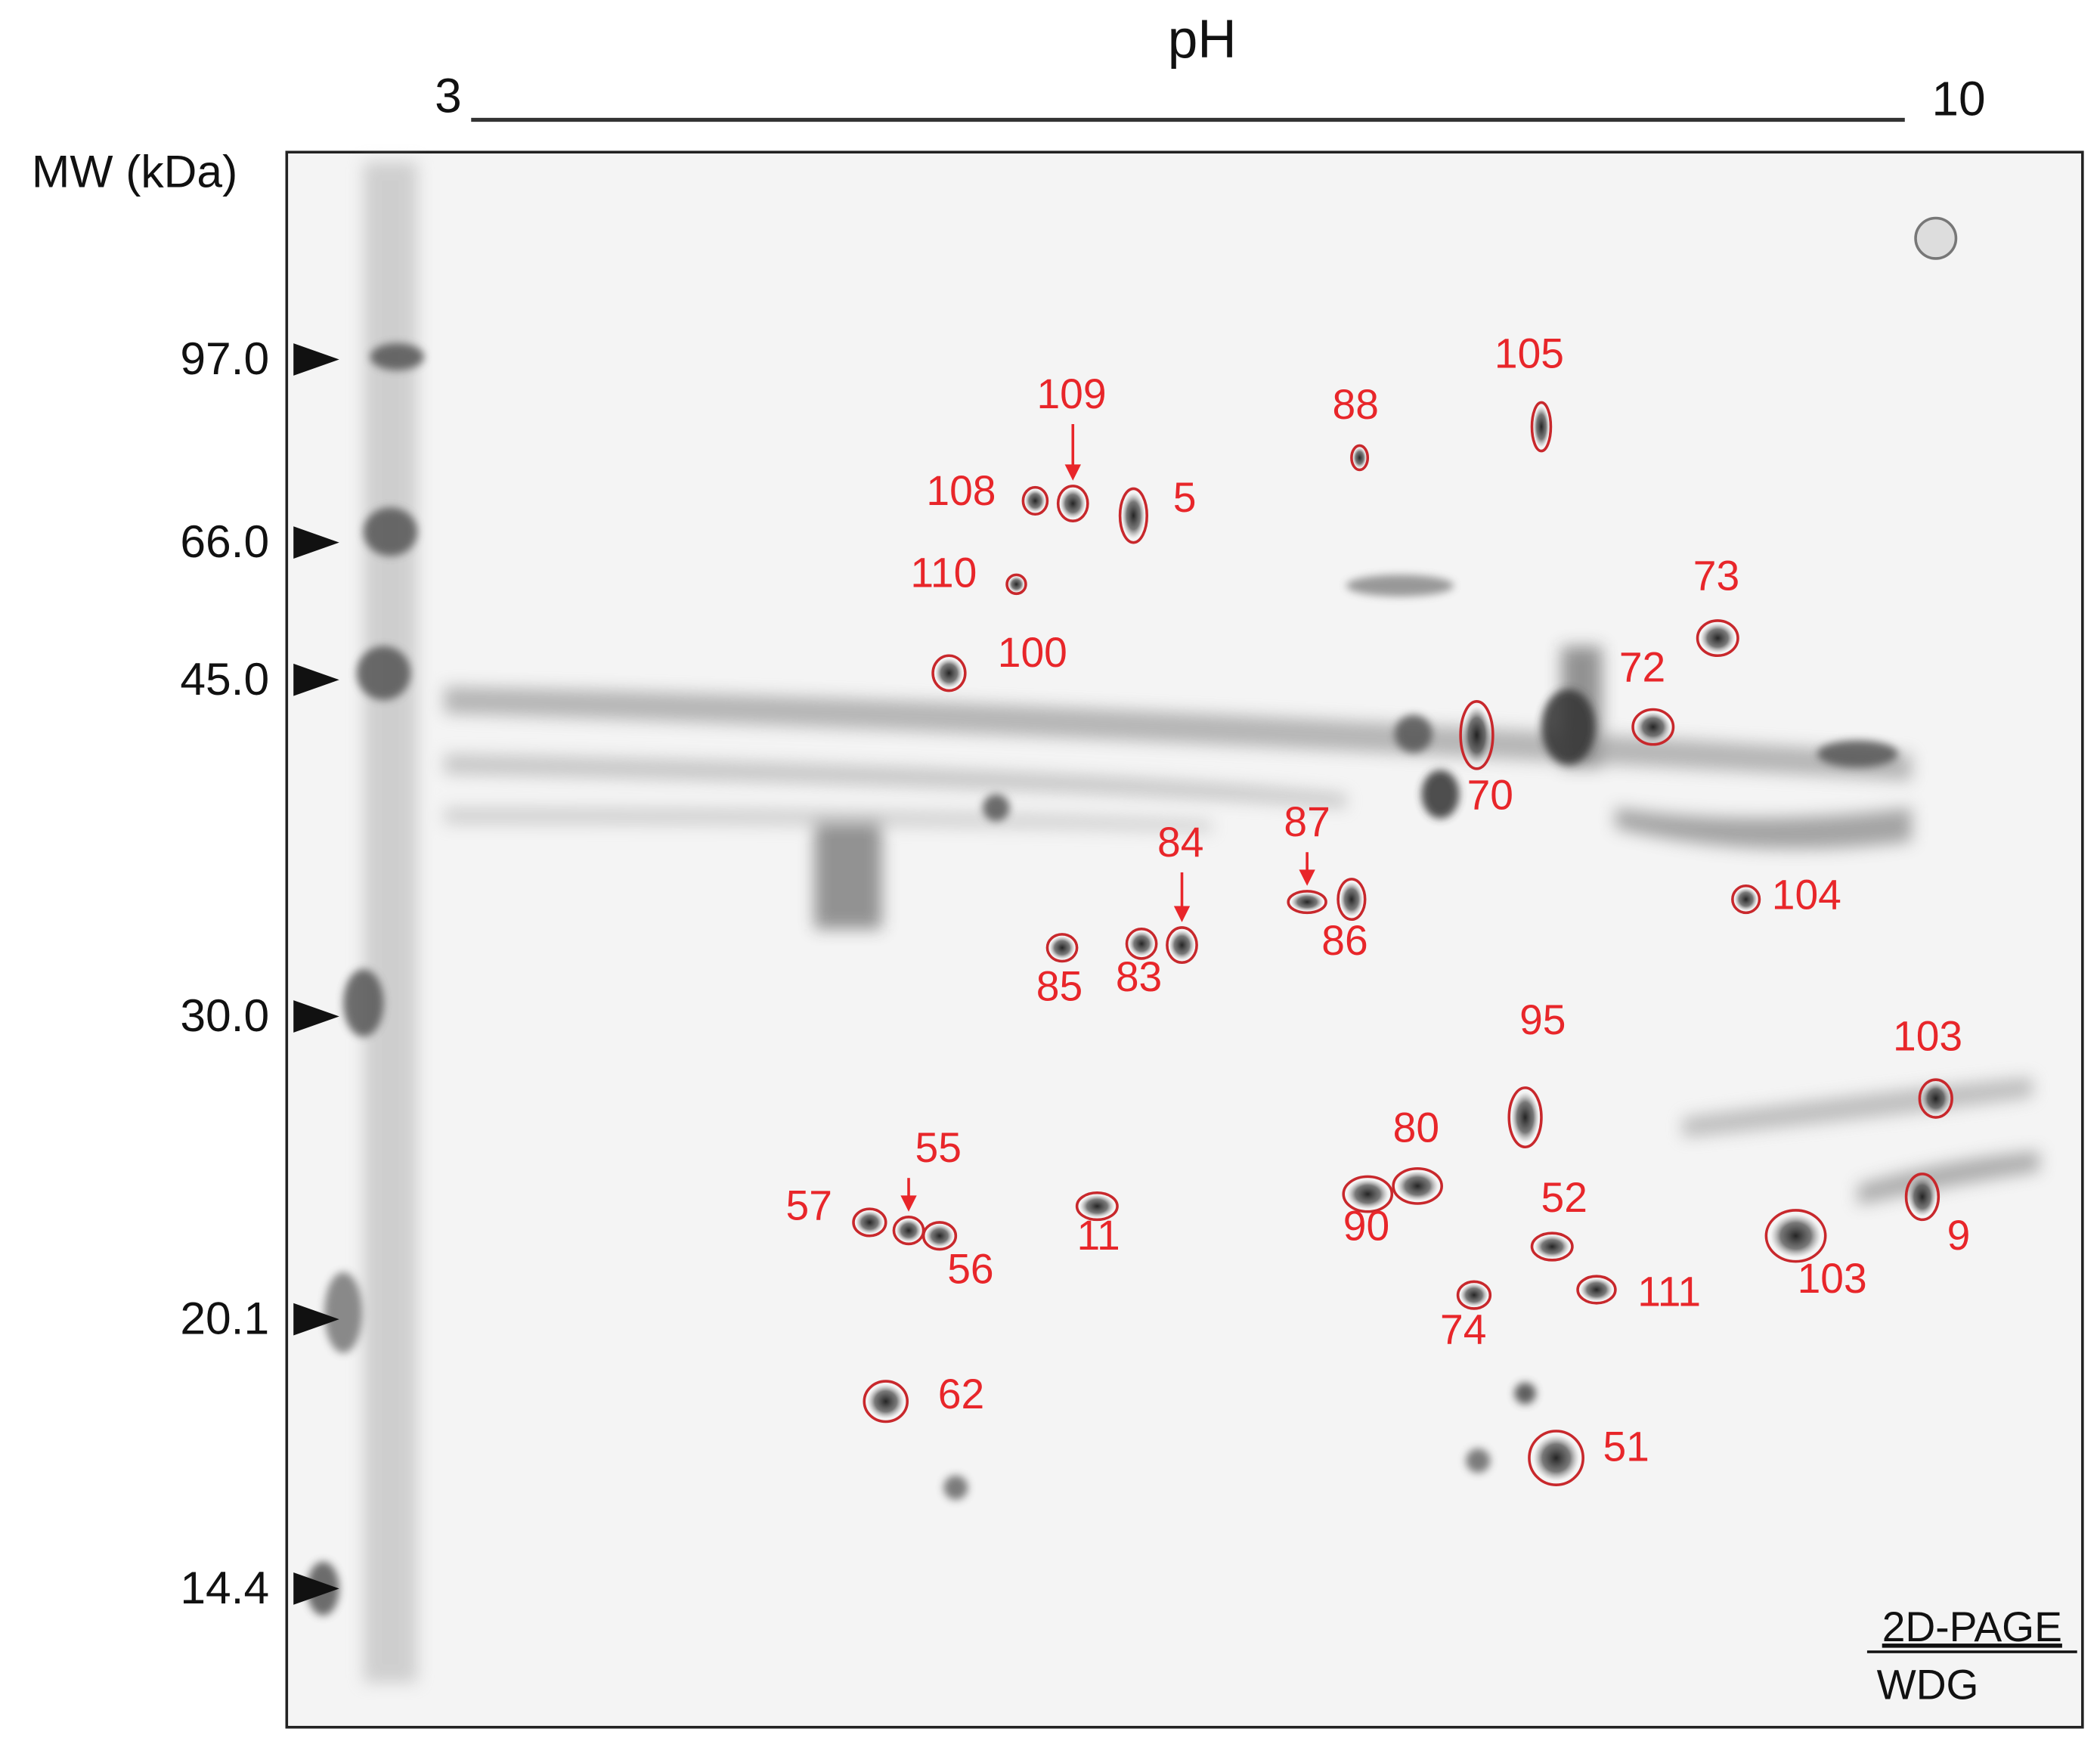 This screenshot has height=1738, width=2100. I want to click on ph-start: 3, so click(448, 96).